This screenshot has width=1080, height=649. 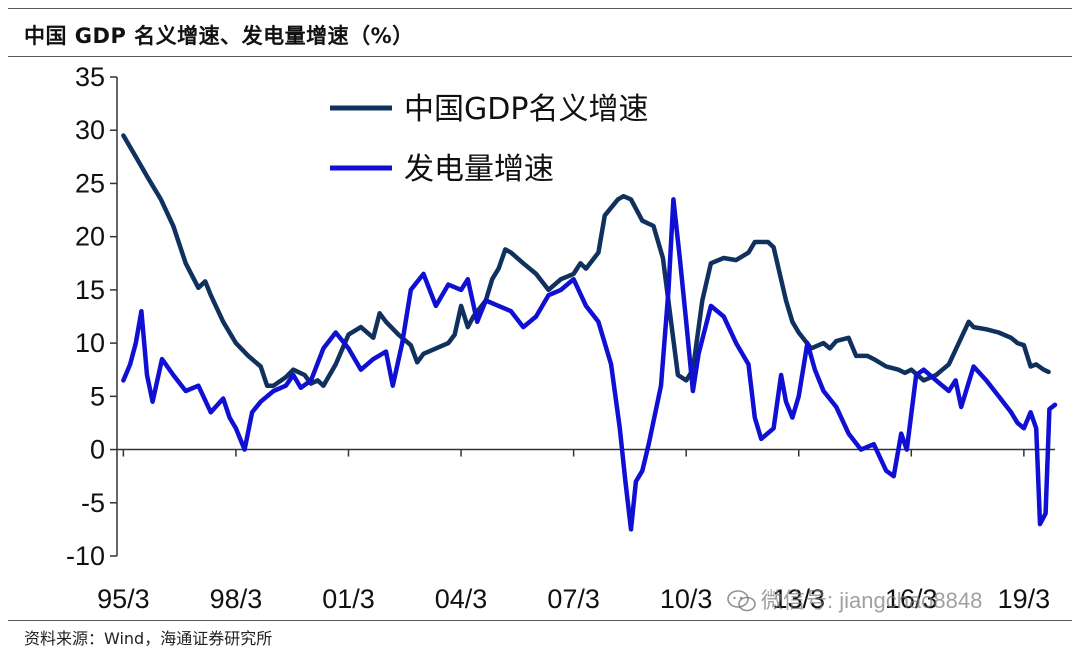 I want to click on x-tick-label: 07/3, so click(x=573, y=599).